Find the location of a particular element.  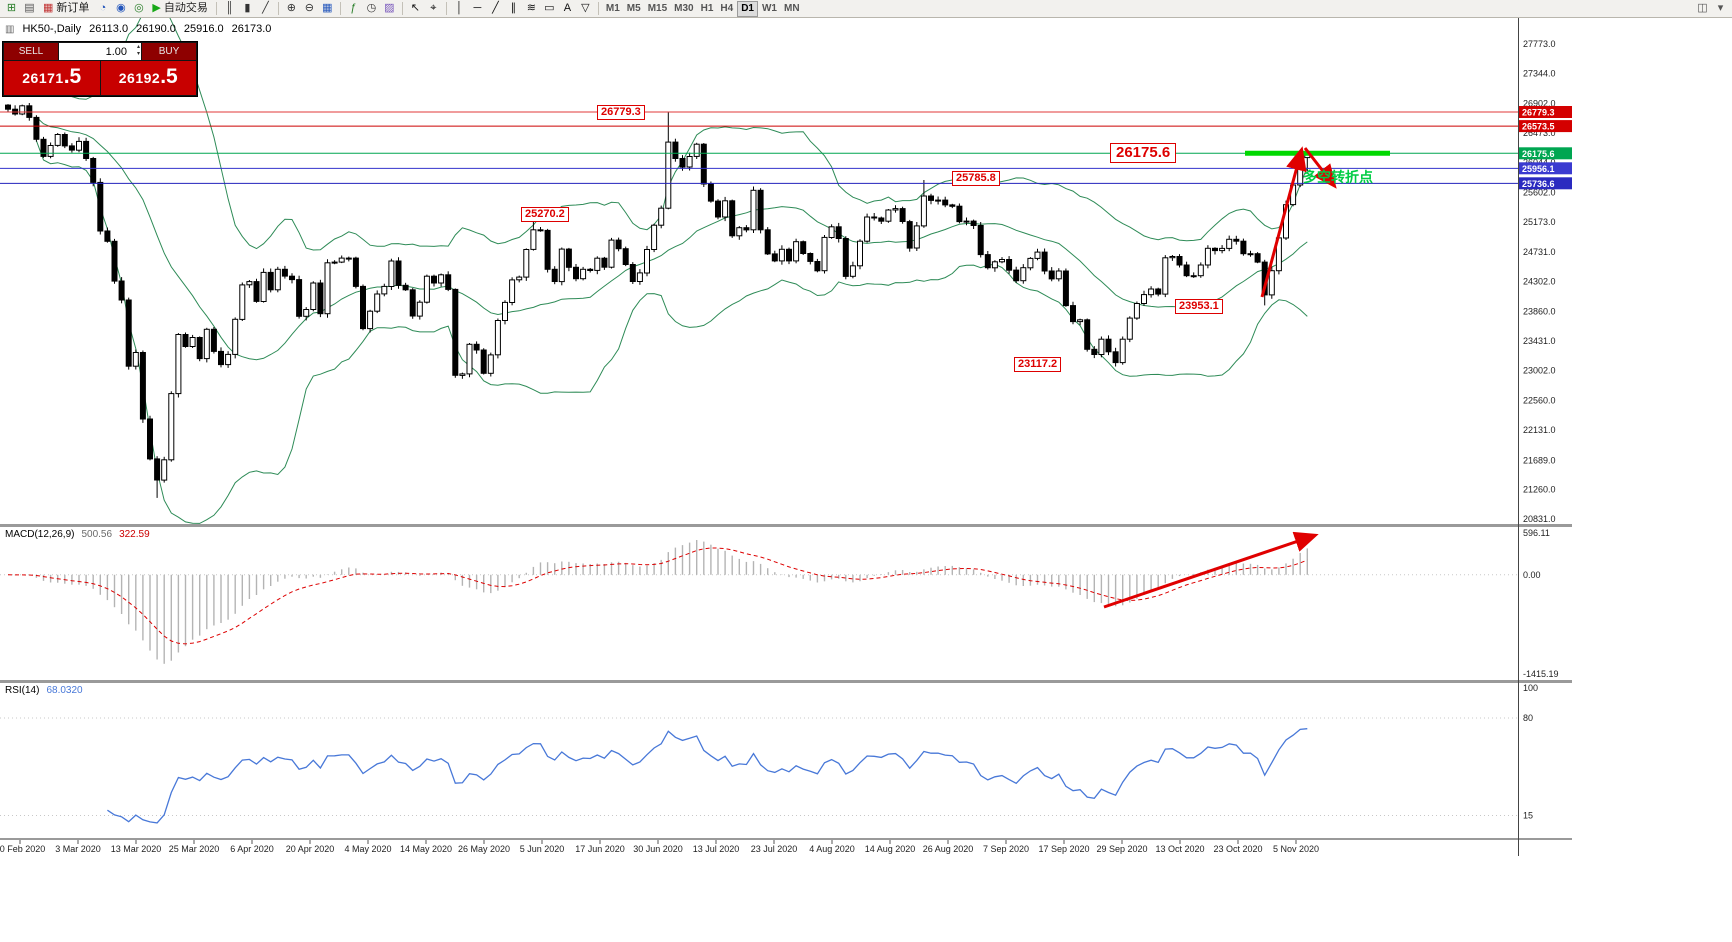

svg-text: 14 May 2020 is located at coordinates (426, 849).